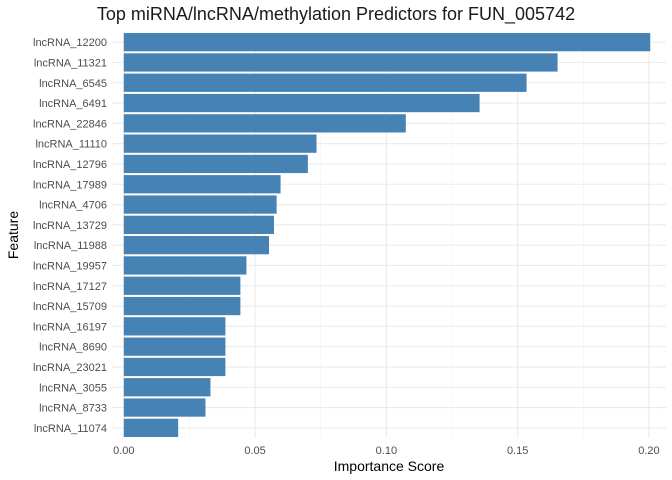 The width and height of the screenshot is (672, 480). Describe the element at coordinates (70, 63) in the screenshot. I see `y-tick-label: lncRNA_11321` at that location.